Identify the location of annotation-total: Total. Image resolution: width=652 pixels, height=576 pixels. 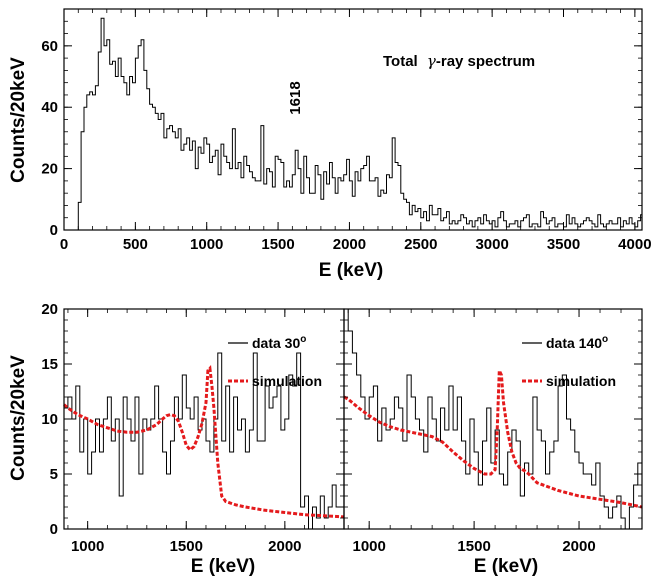
(400, 61).